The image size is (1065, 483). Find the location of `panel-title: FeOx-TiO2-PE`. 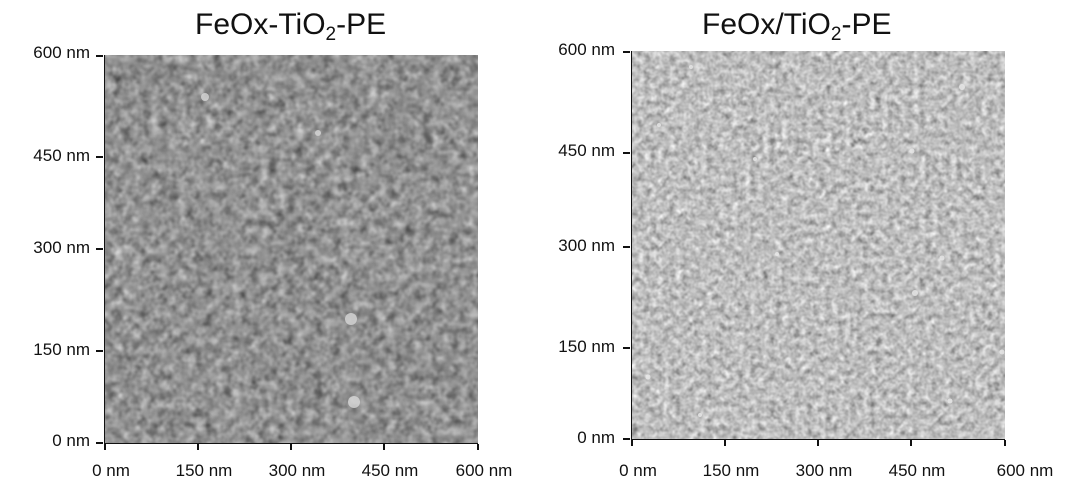

panel-title: FeOx-TiO2-PE is located at coordinates (291, 26).